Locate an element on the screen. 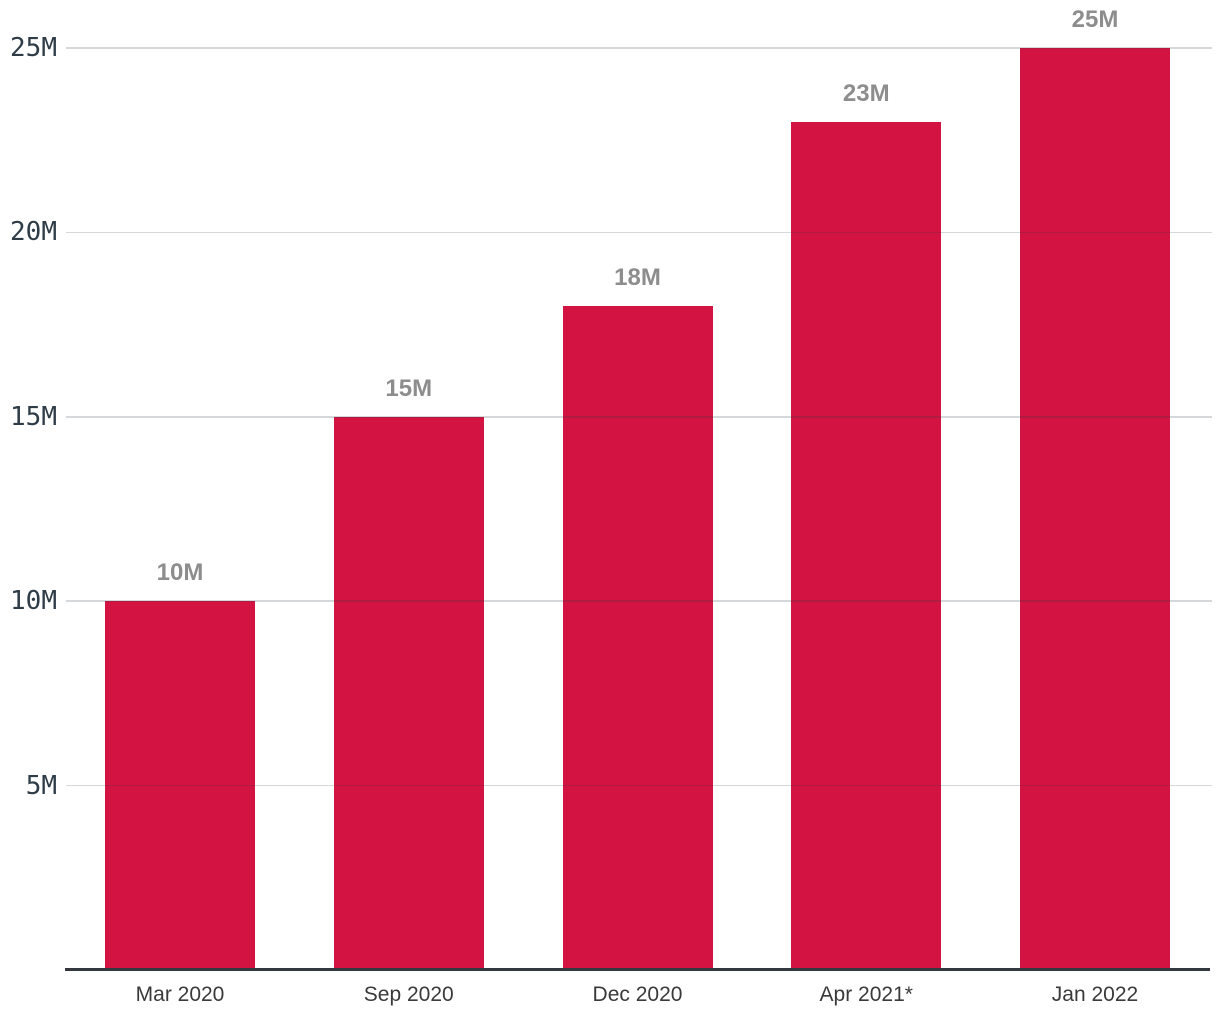  y-axis-tick-label: 5M is located at coordinates (41, 785).